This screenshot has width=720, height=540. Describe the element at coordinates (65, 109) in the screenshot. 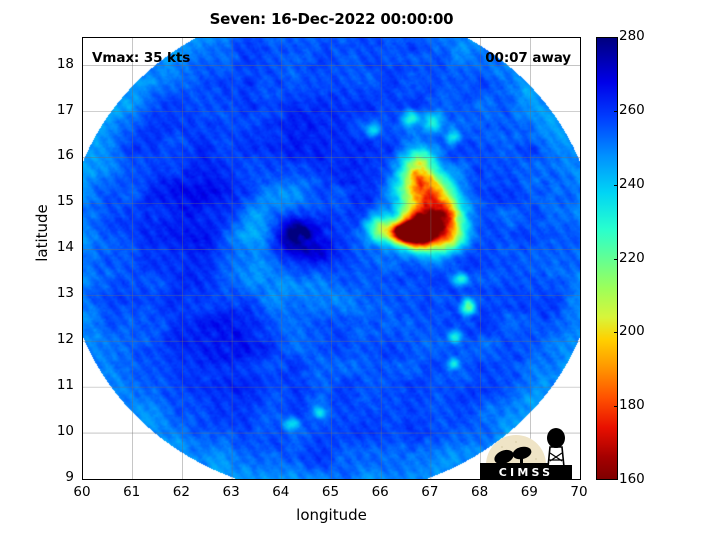

I see `y-tick-label: 17` at that location.